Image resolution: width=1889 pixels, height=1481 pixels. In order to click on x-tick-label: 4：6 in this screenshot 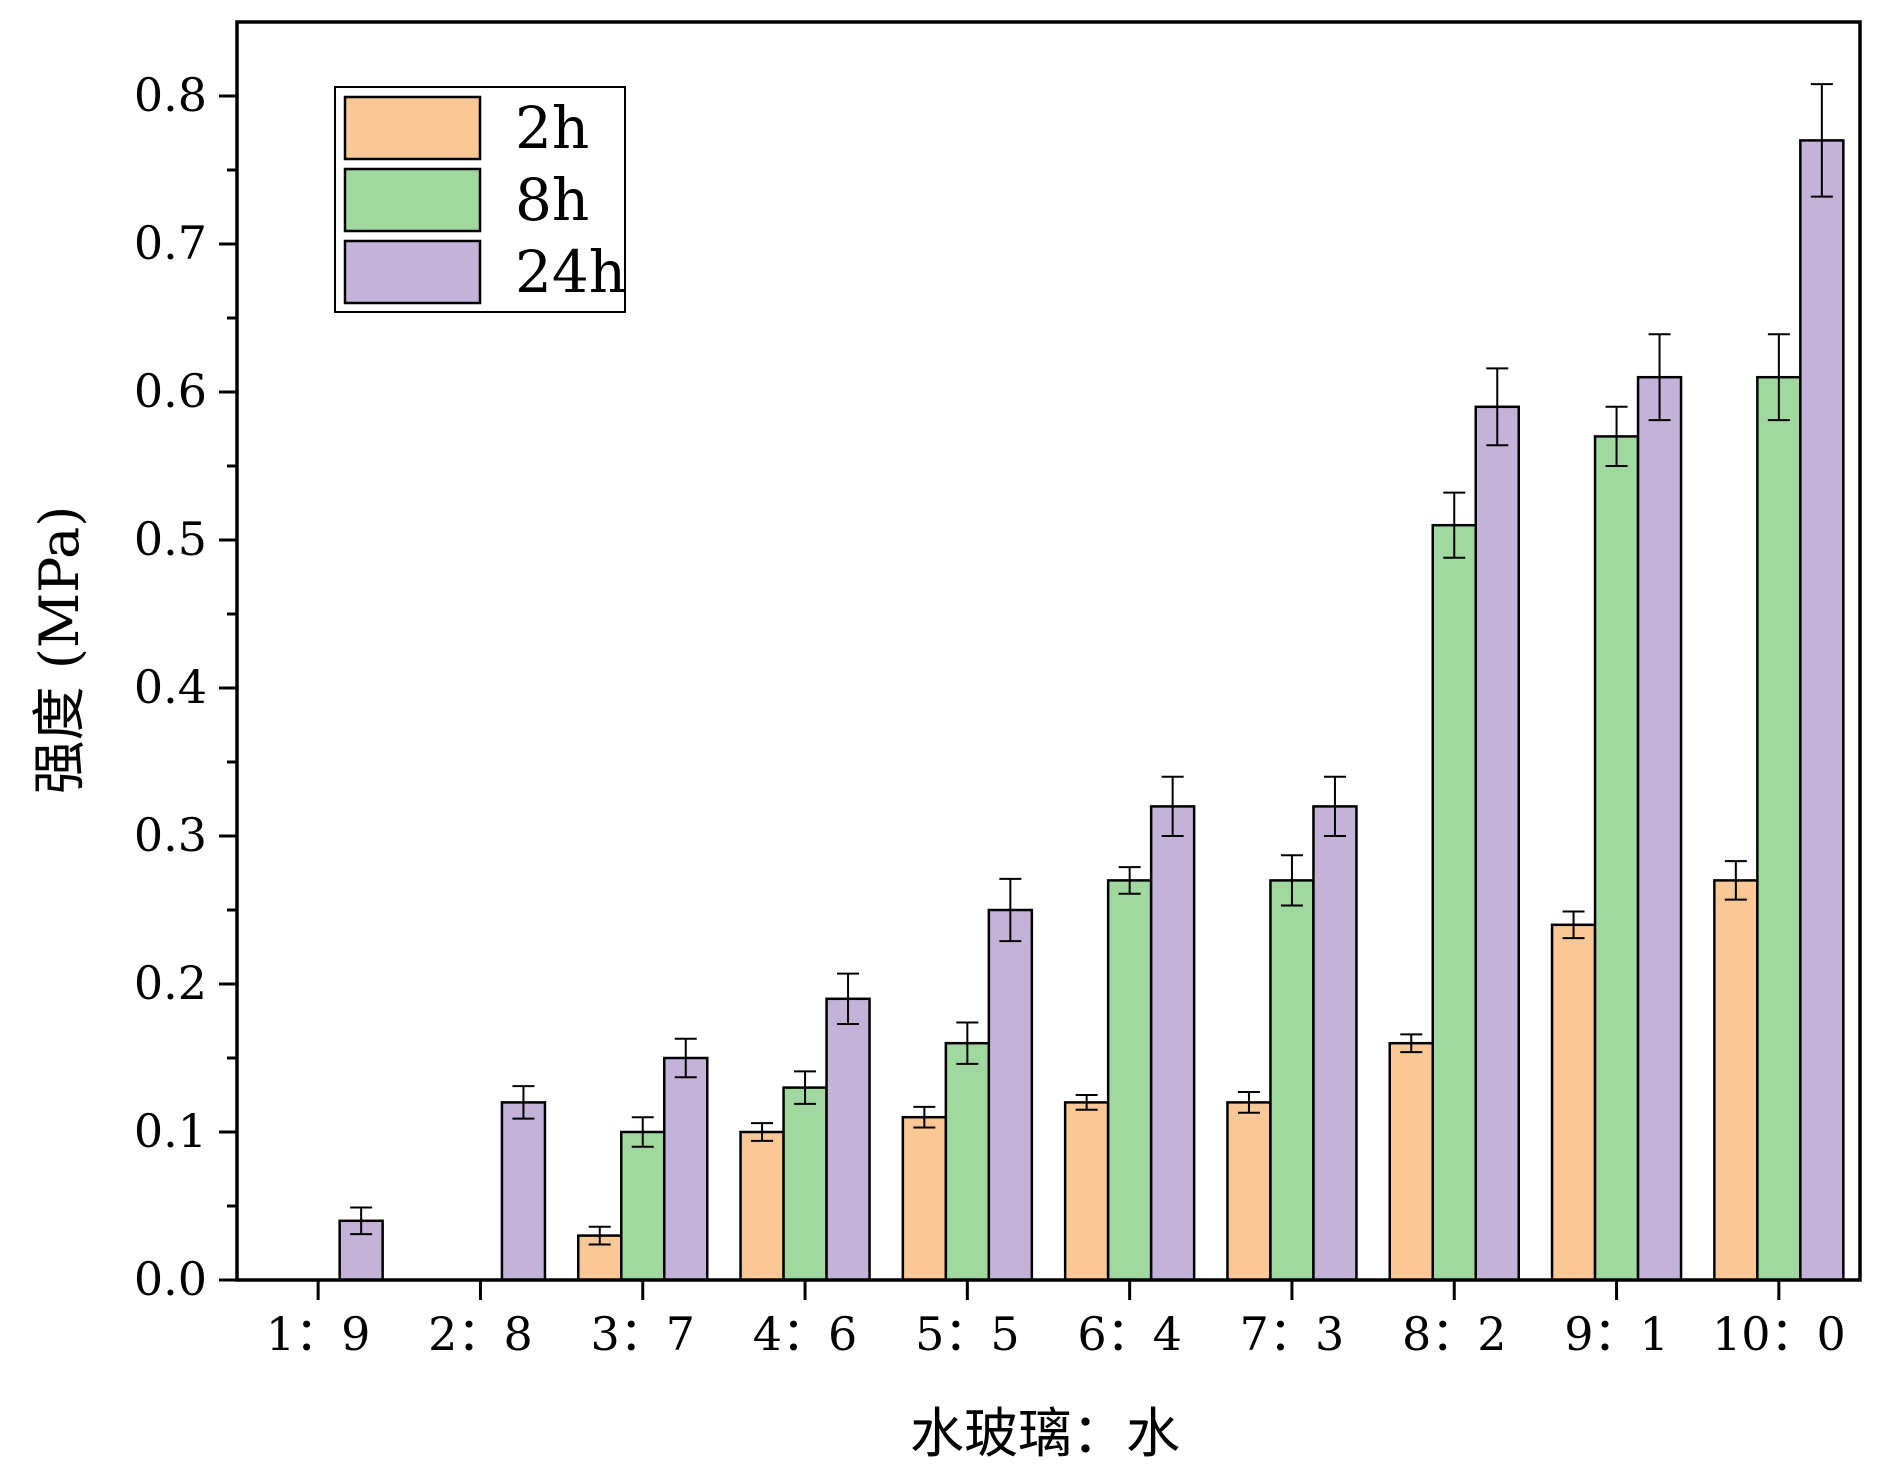, I will do `click(805, 1334)`.